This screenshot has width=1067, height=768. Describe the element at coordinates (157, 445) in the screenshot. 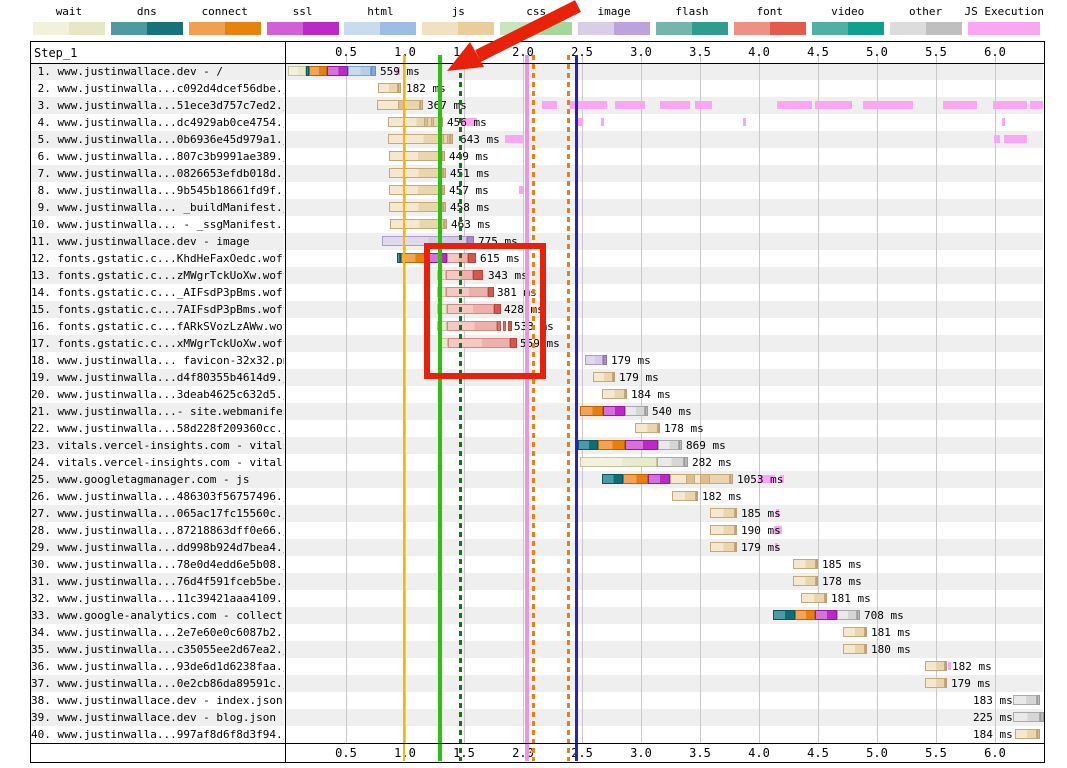

I see `request-label: 23. vitals.vercel-insights.com - vitals` at that location.